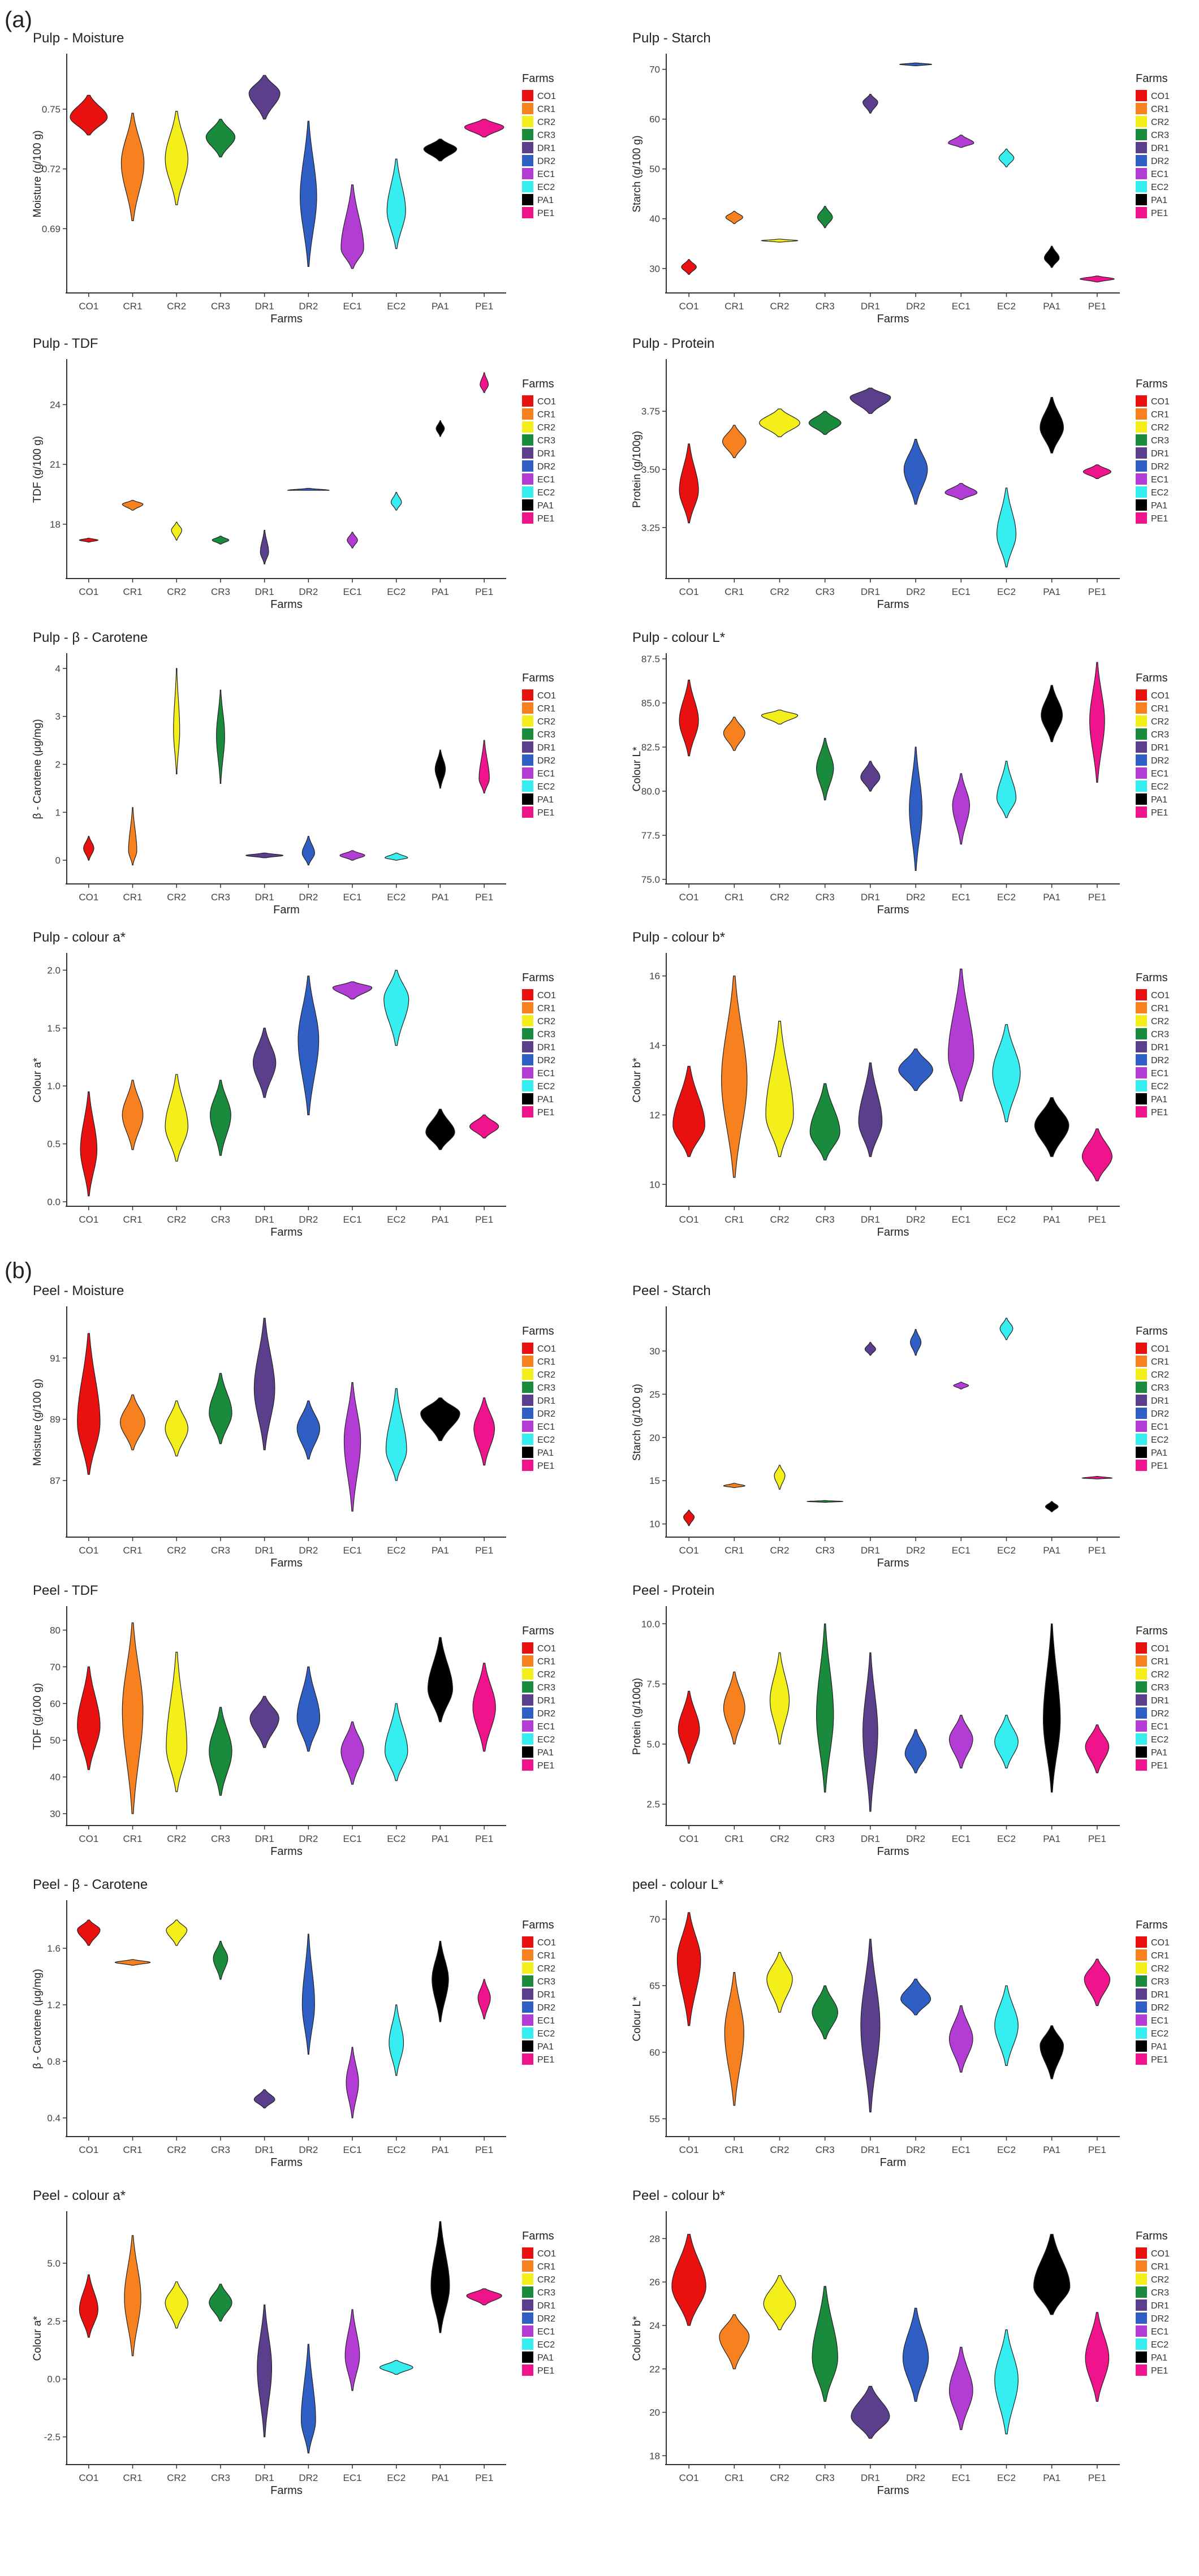 The width and height of the screenshot is (1199, 2576). Describe the element at coordinates (825, 1838) in the screenshot. I see `x-tick-label: CR3` at that location.